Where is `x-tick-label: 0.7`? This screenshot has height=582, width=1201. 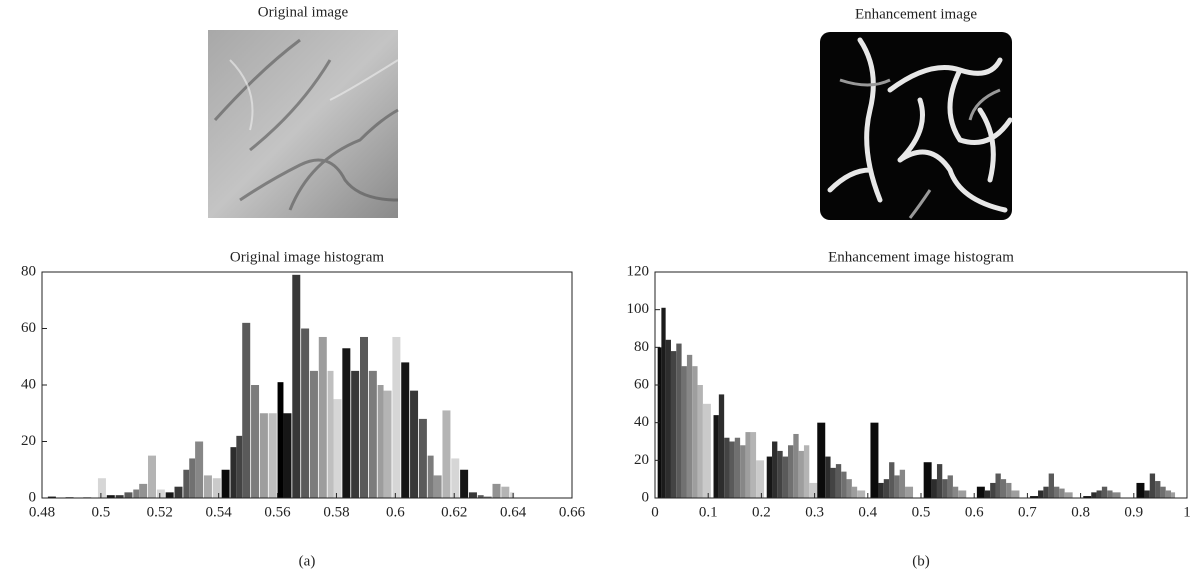 x-tick-label: 0.7 is located at coordinates (1027, 512).